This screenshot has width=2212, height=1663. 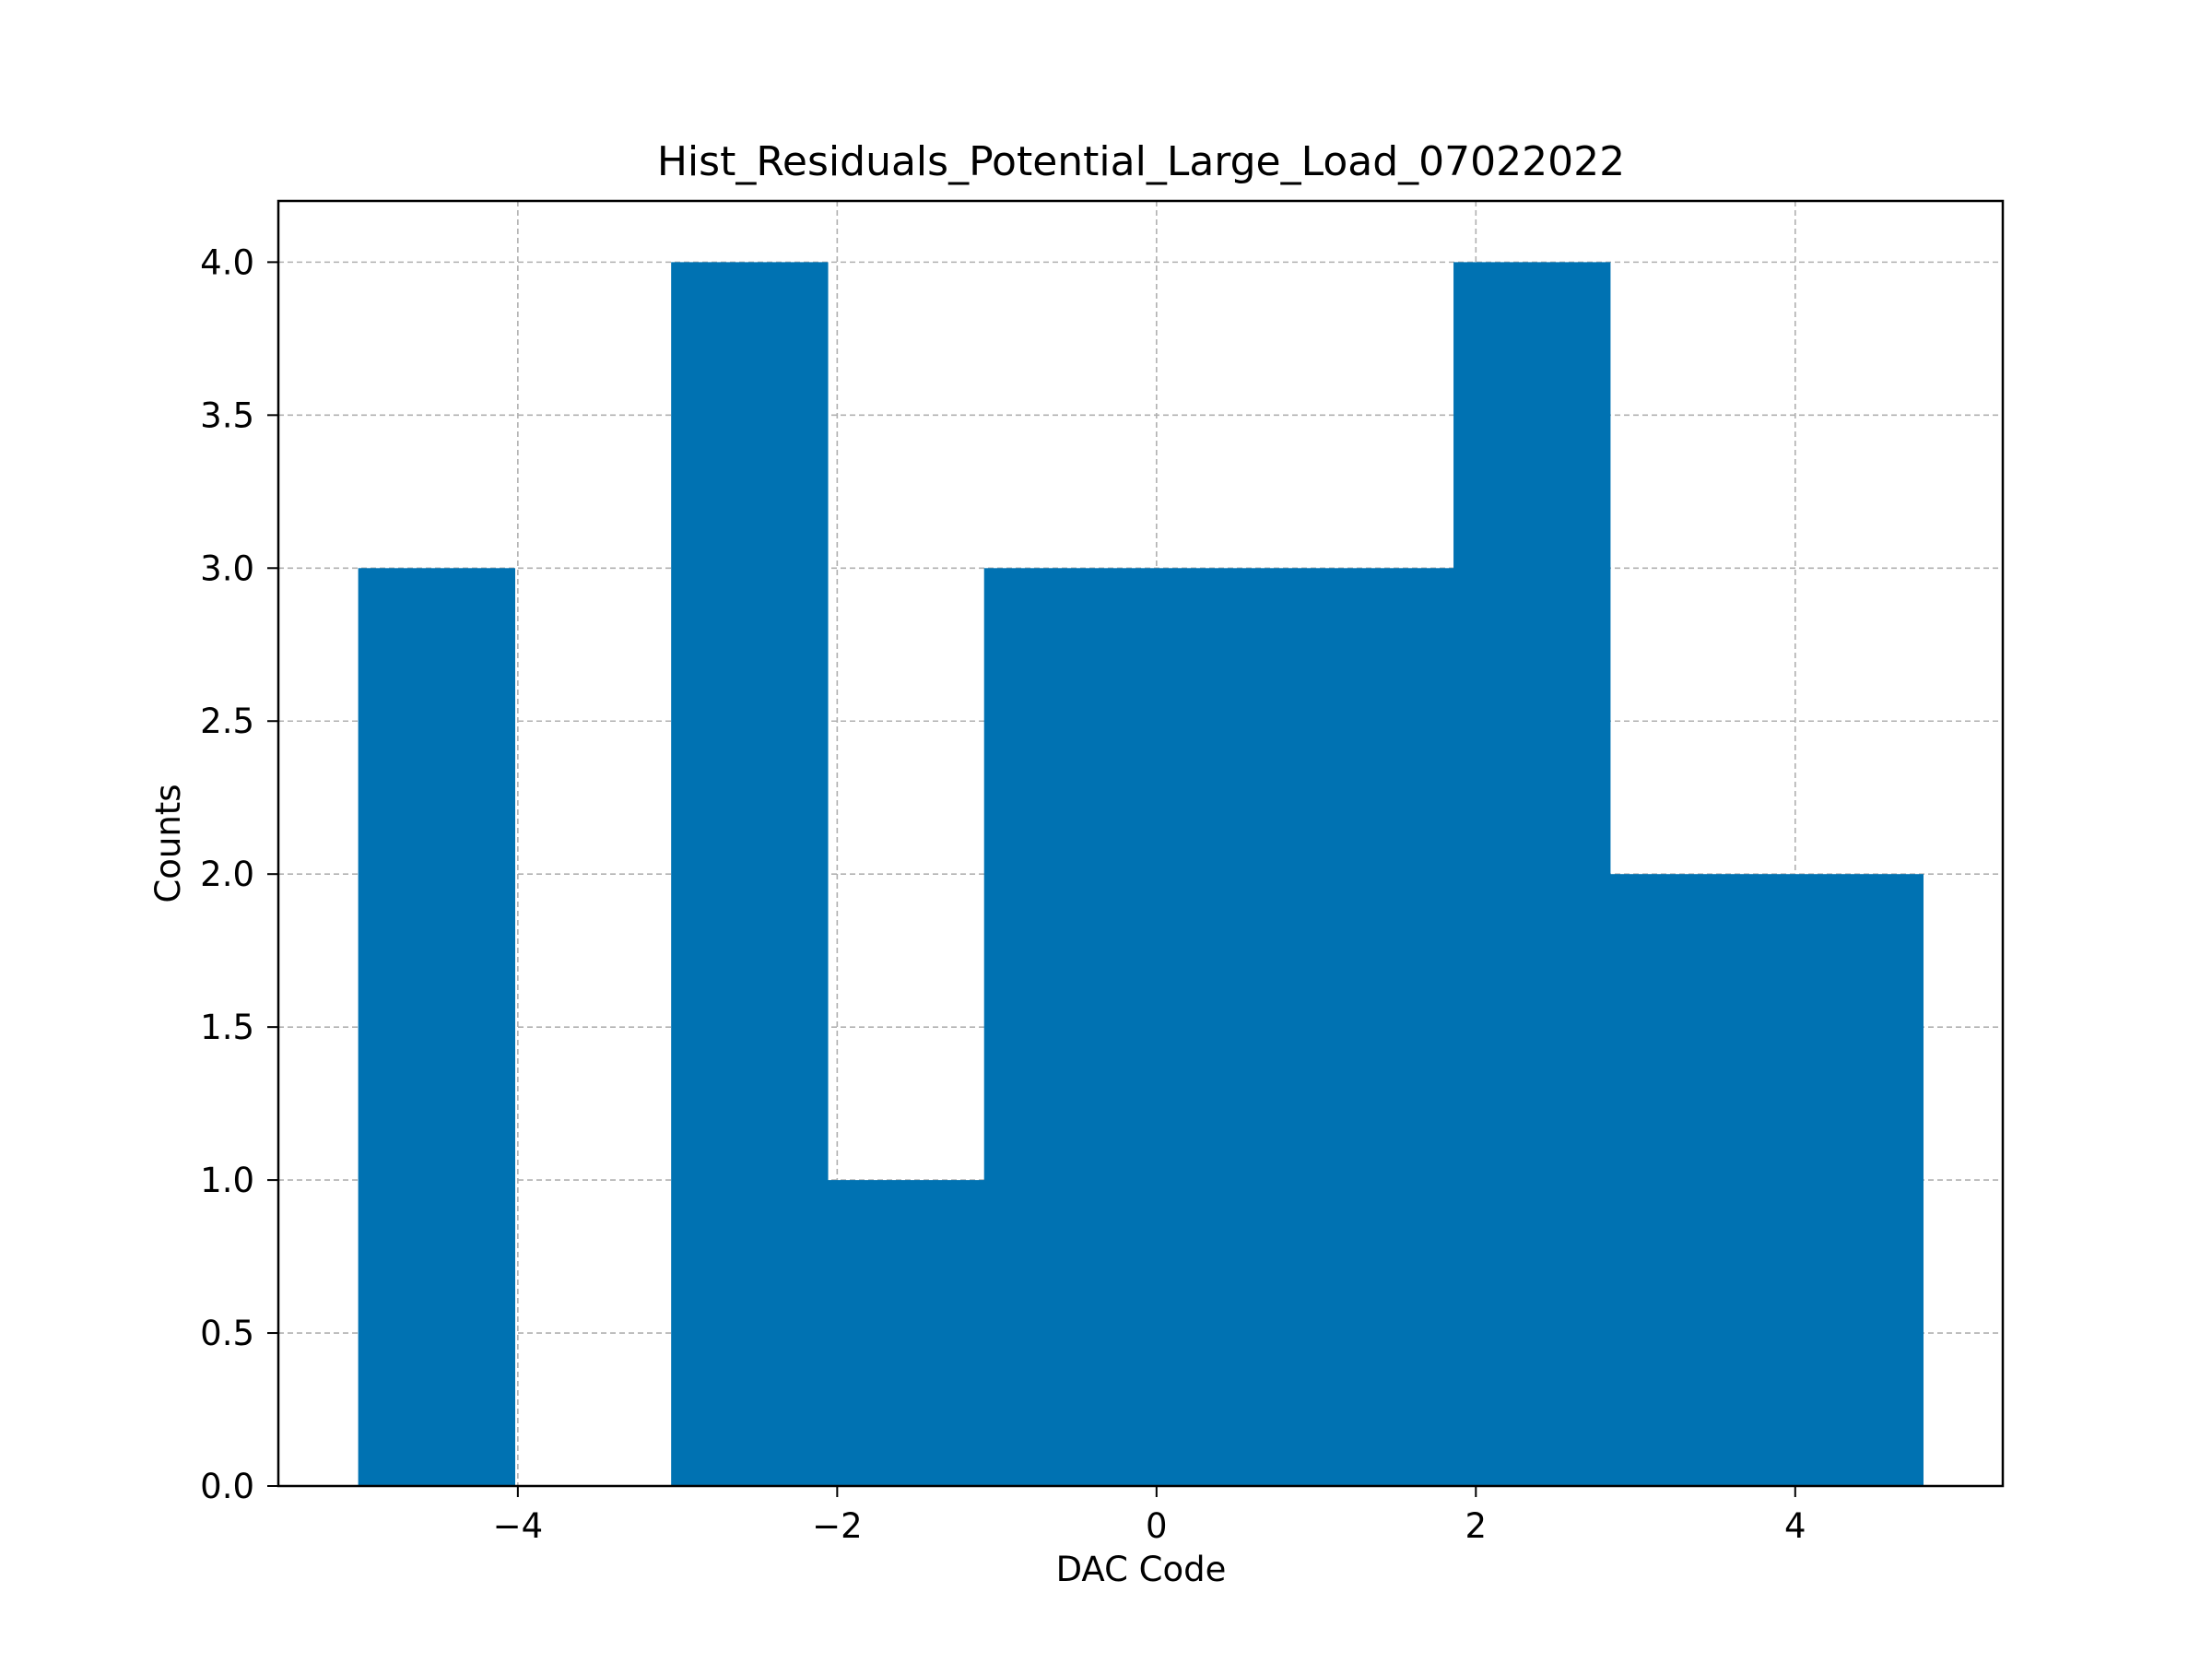 What do you see at coordinates (837, 1526) in the screenshot?
I see `x-tick-label-1: −2` at bounding box center [837, 1526].